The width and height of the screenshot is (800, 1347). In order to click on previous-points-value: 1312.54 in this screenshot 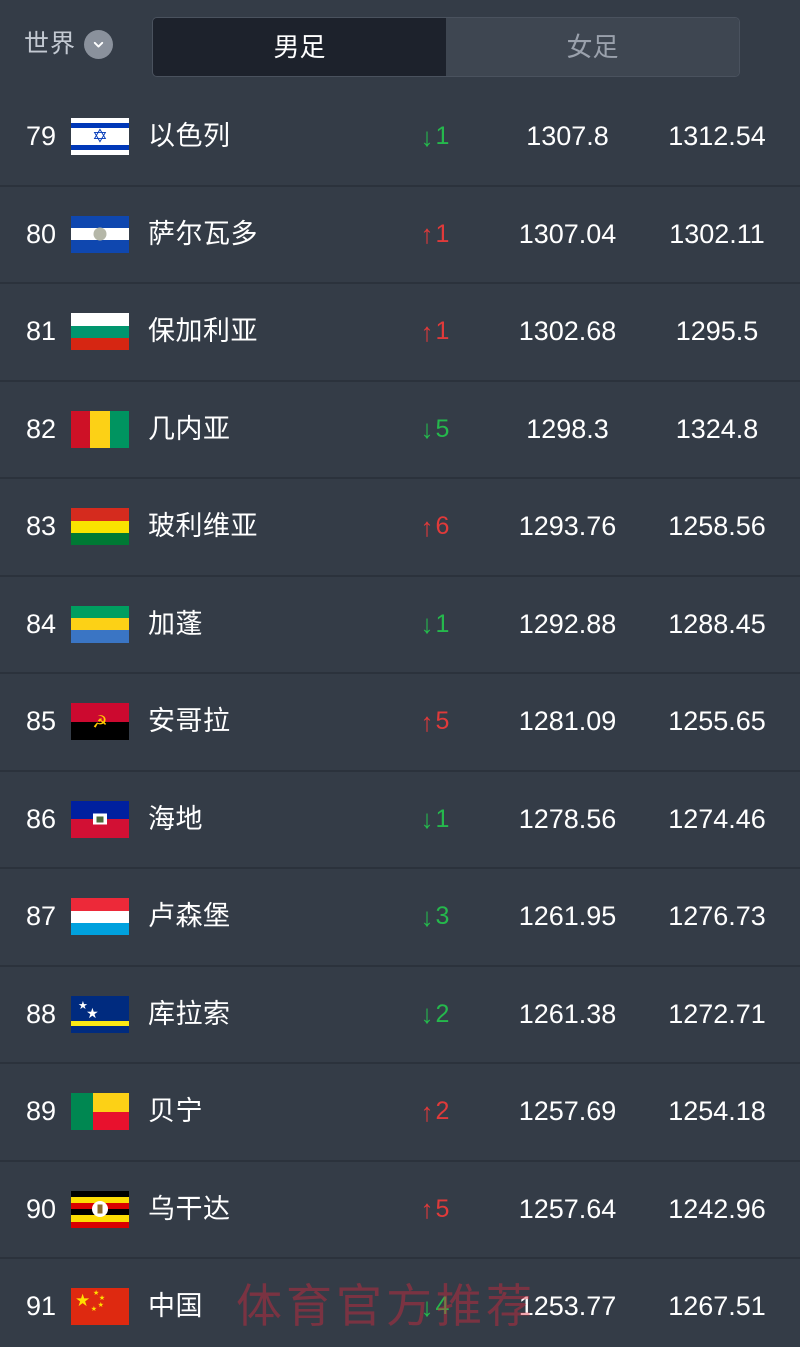, I will do `click(717, 136)`.